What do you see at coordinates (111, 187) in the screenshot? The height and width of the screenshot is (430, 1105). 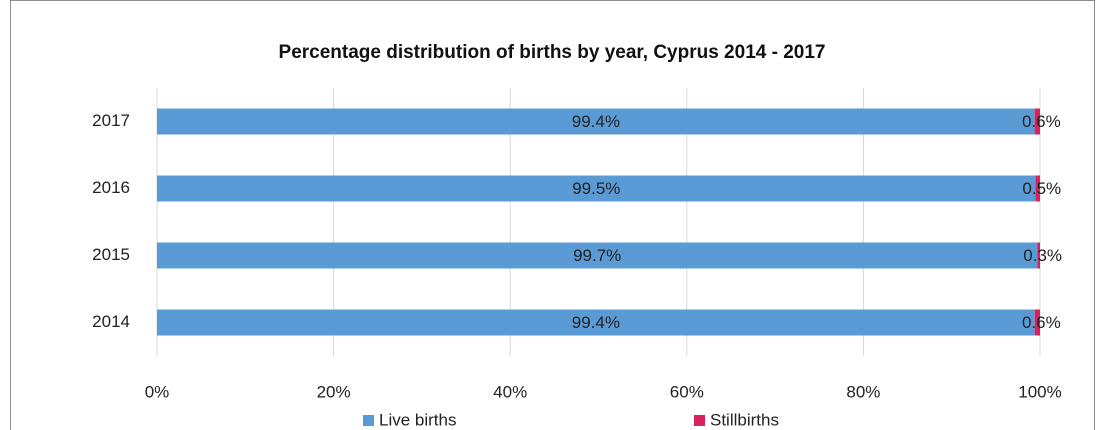 I see `y-tick-label: 2016` at bounding box center [111, 187].